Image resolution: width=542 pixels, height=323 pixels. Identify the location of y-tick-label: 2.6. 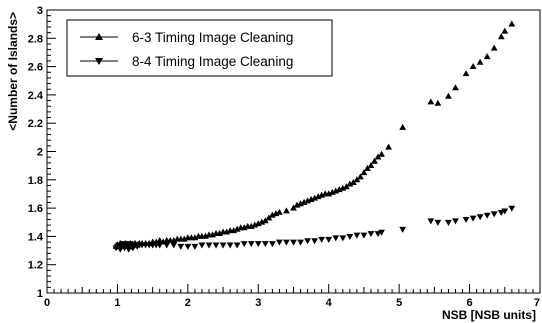
(35, 68).